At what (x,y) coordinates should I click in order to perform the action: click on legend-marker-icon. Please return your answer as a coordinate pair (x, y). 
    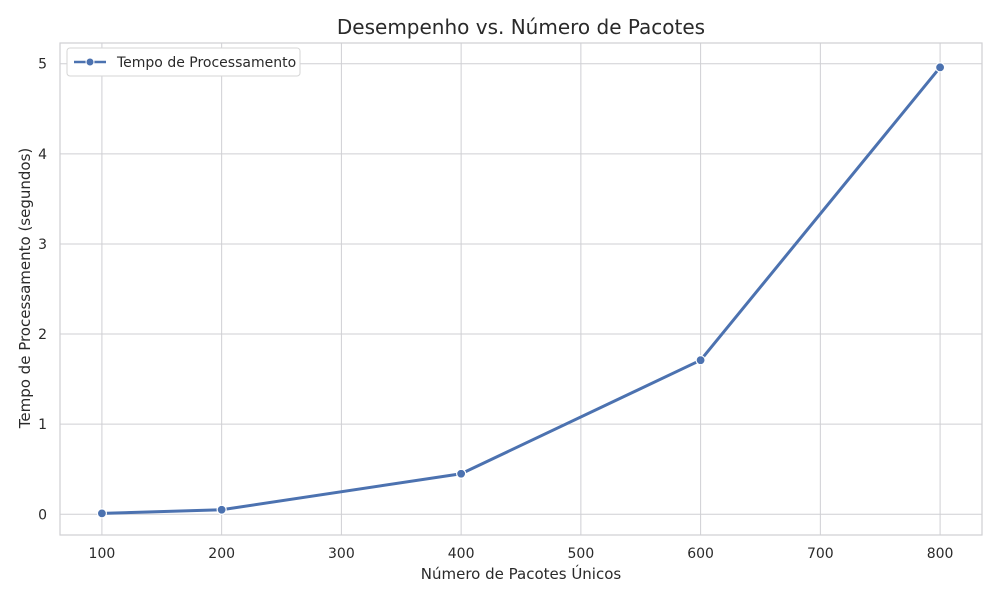
    Looking at the image, I should click on (90, 62).